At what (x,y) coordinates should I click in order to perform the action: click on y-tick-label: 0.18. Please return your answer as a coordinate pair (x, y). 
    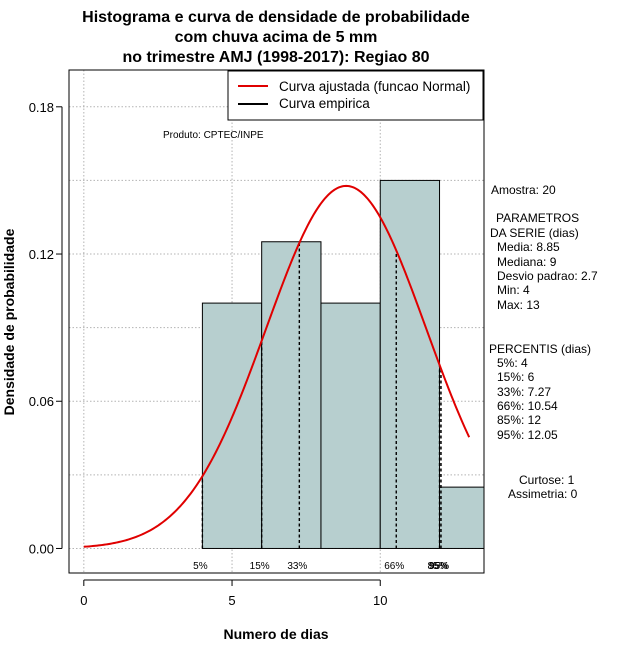
    Looking at the image, I should click on (41, 107).